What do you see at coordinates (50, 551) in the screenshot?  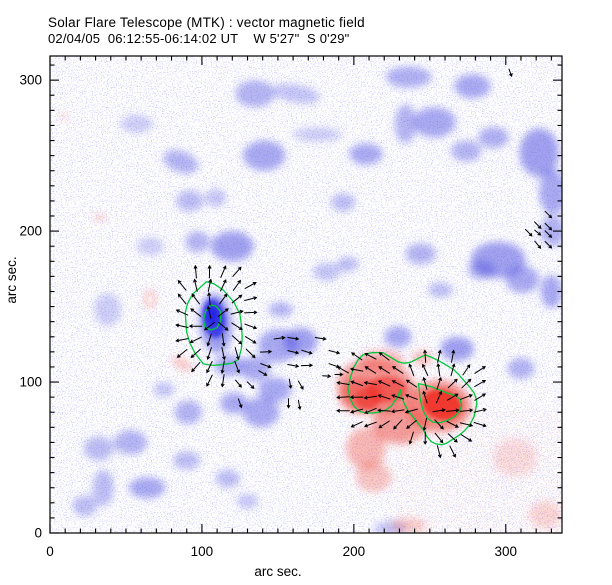 I see `x-tick-label: 0` at bounding box center [50, 551].